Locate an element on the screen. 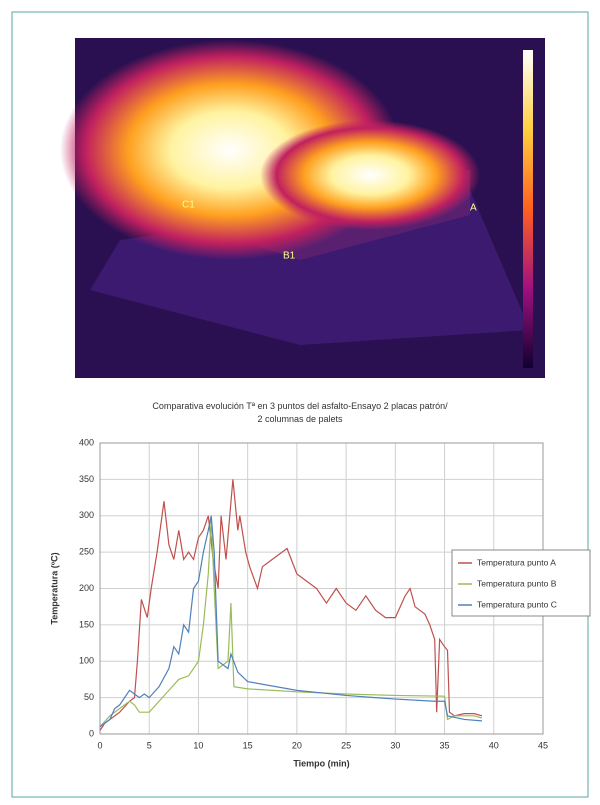  x-tick-label: 0 is located at coordinates (99, 745).